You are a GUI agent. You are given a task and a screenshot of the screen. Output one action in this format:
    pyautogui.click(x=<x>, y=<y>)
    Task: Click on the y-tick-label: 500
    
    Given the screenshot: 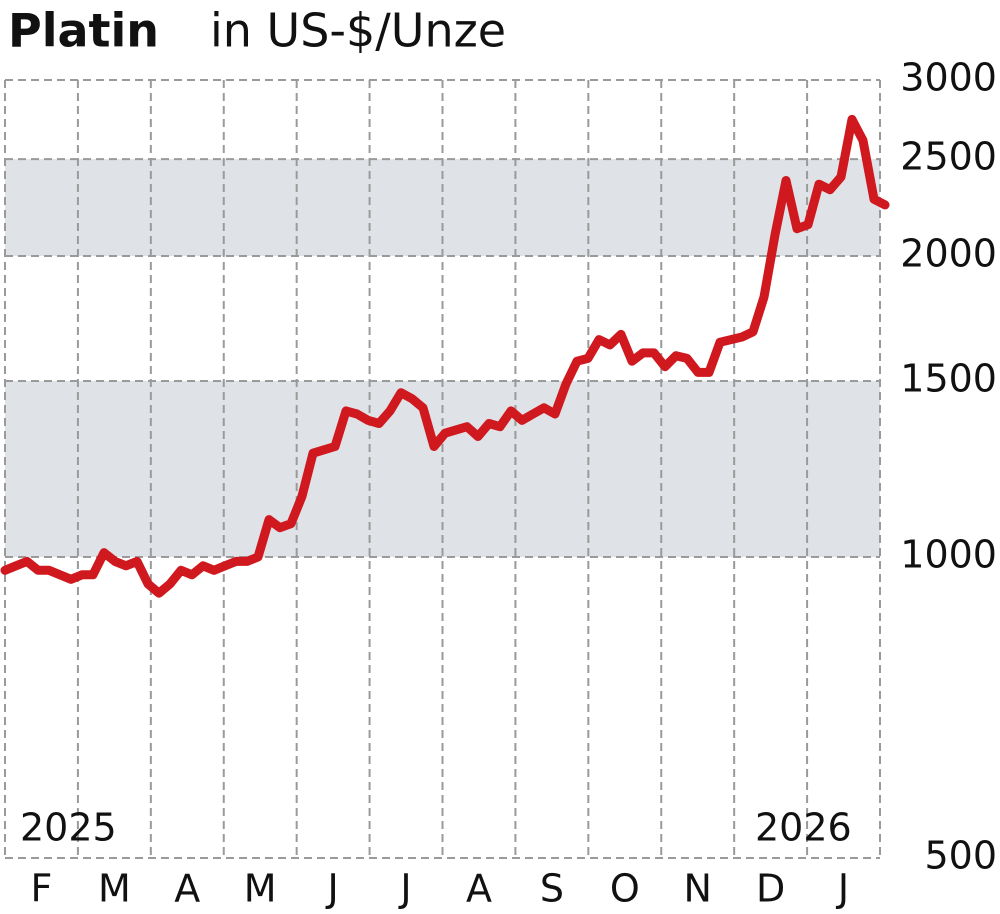 What is the action you would take?
    pyautogui.click(x=960, y=856)
    